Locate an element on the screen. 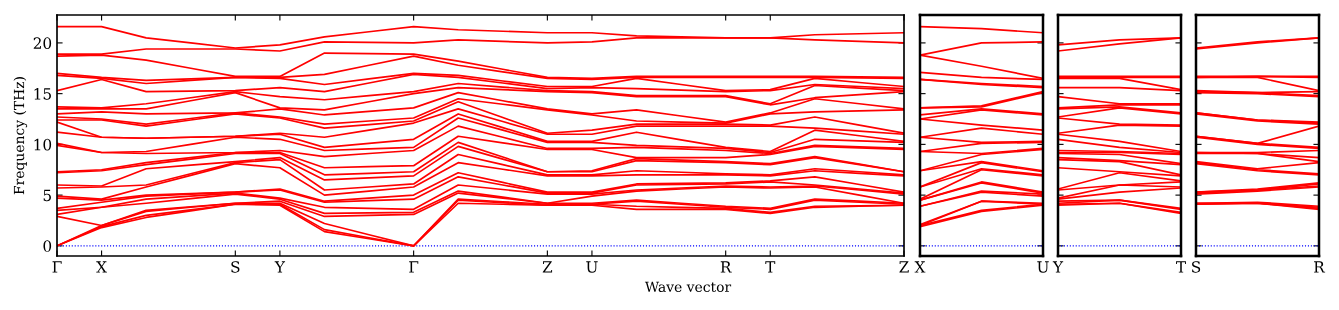 This screenshot has width=1339, height=310. y-tick-label: 10 is located at coordinates (43, 144).